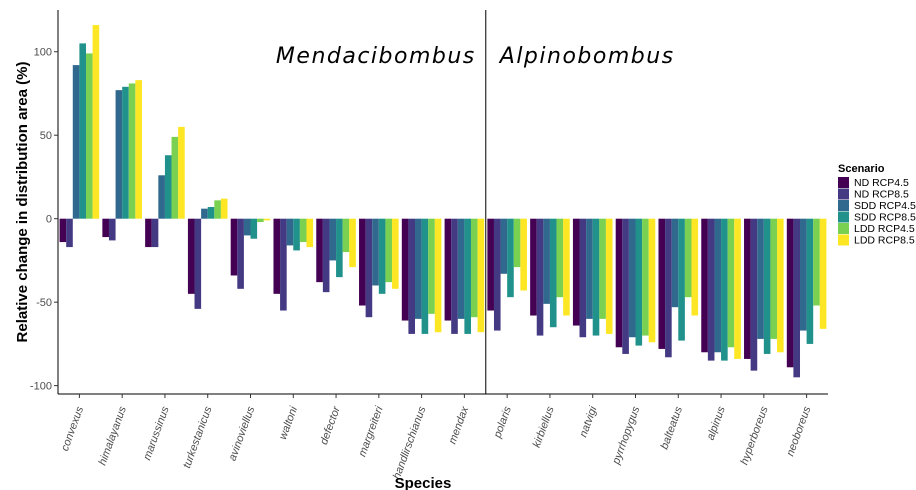 The height and width of the screenshot is (490, 916). Describe the element at coordinates (22, 202) in the screenshot. I see `y-axis-title: Relative change in distribution area (%)` at that location.